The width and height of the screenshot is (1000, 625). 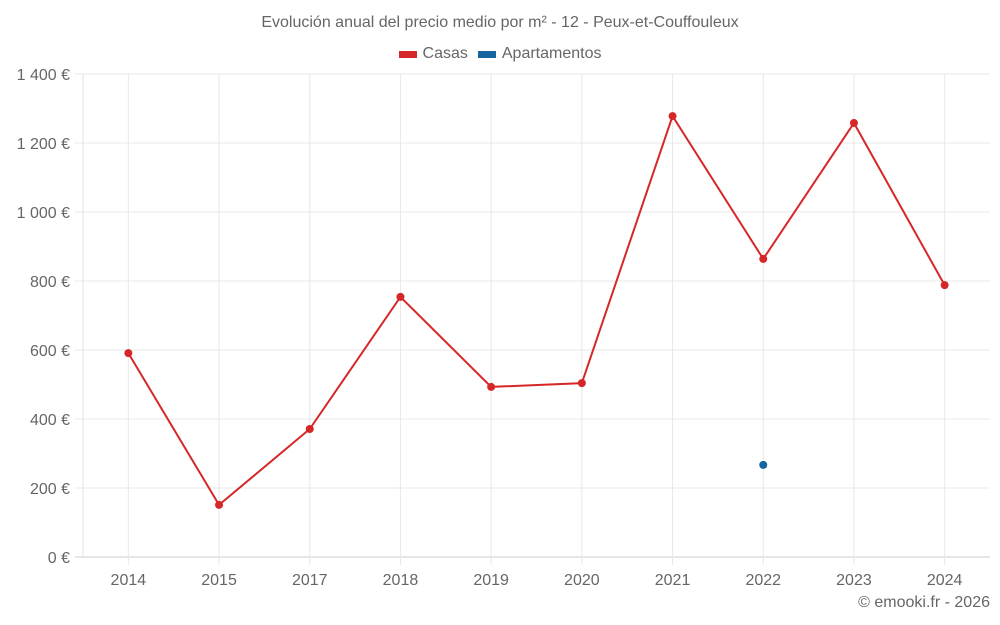 What do you see at coordinates (219, 580) in the screenshot?
I see `x-axis-tick-label: 2015` at bounding box center [219, 580].